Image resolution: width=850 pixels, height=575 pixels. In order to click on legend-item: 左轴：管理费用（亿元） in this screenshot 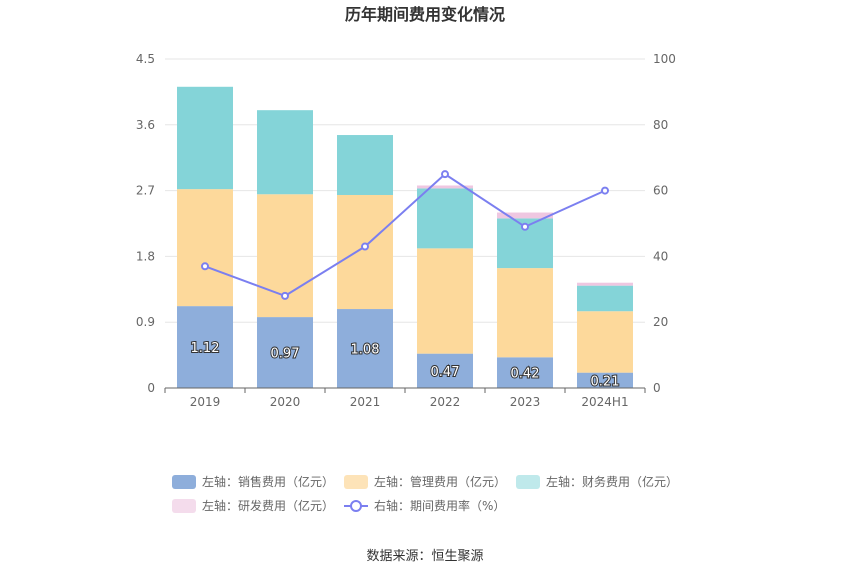, I will do `click(425, 481)`.